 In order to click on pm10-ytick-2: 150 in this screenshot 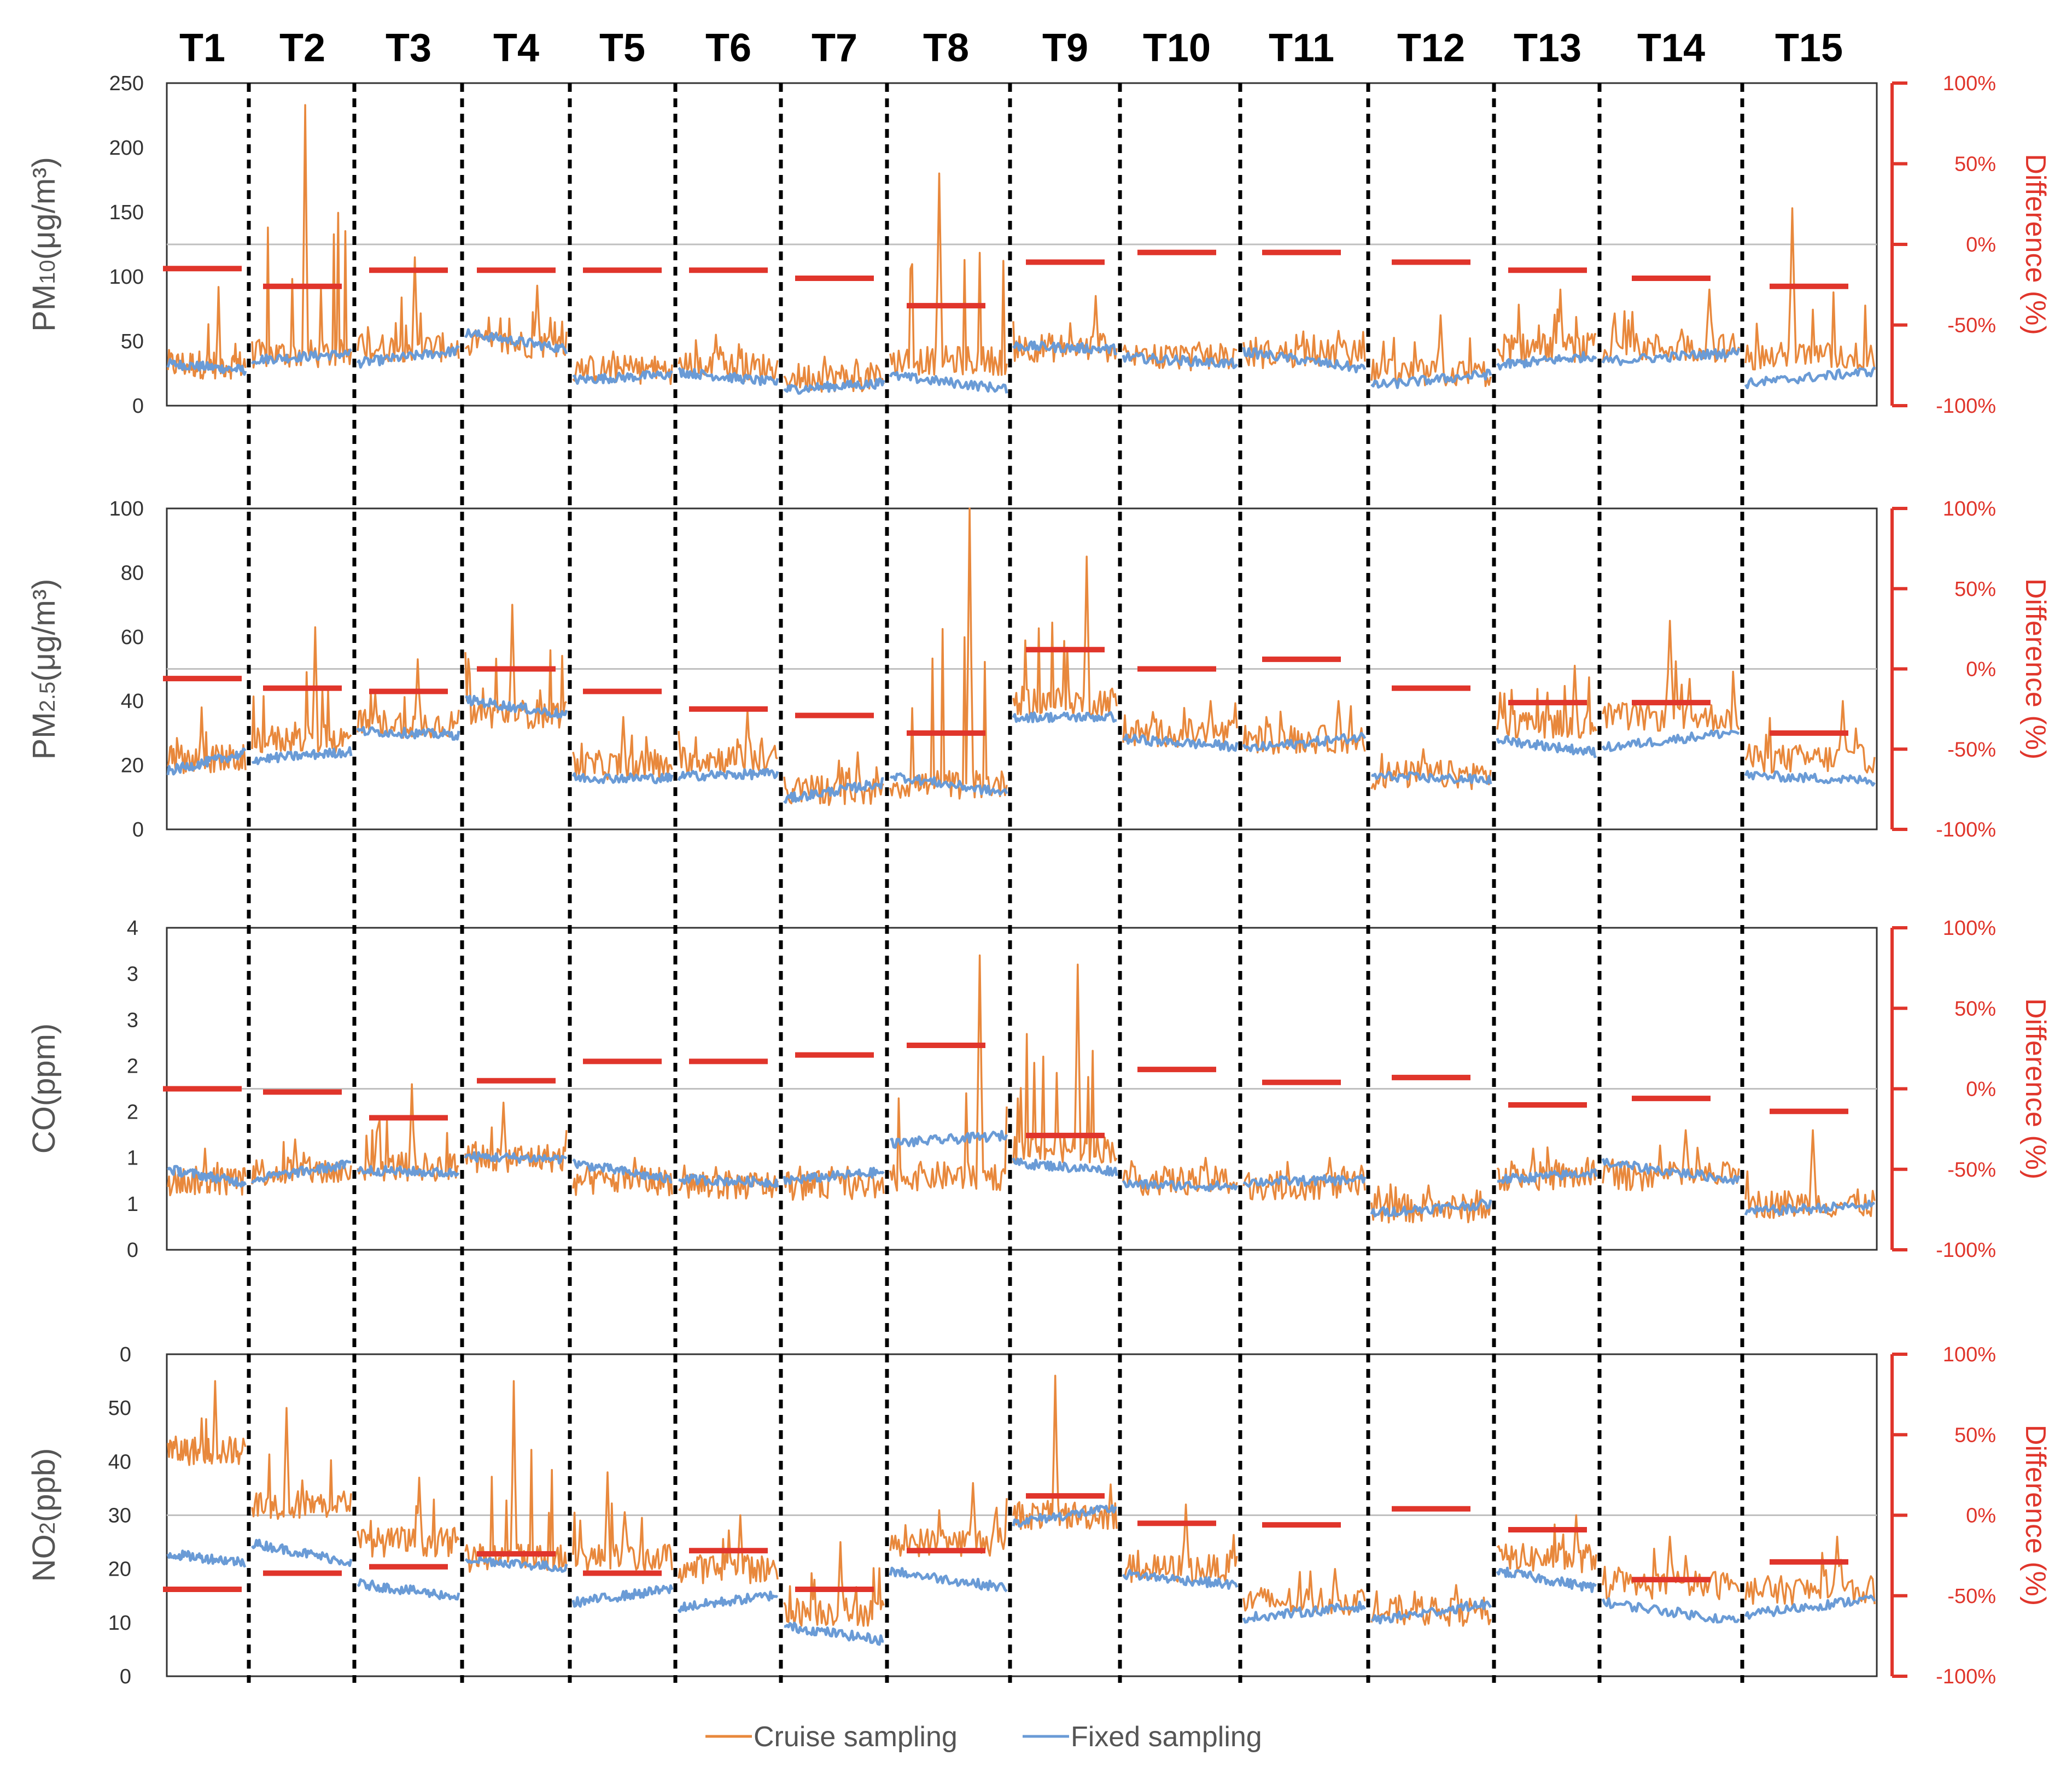, I will do `click(127, 212)`.